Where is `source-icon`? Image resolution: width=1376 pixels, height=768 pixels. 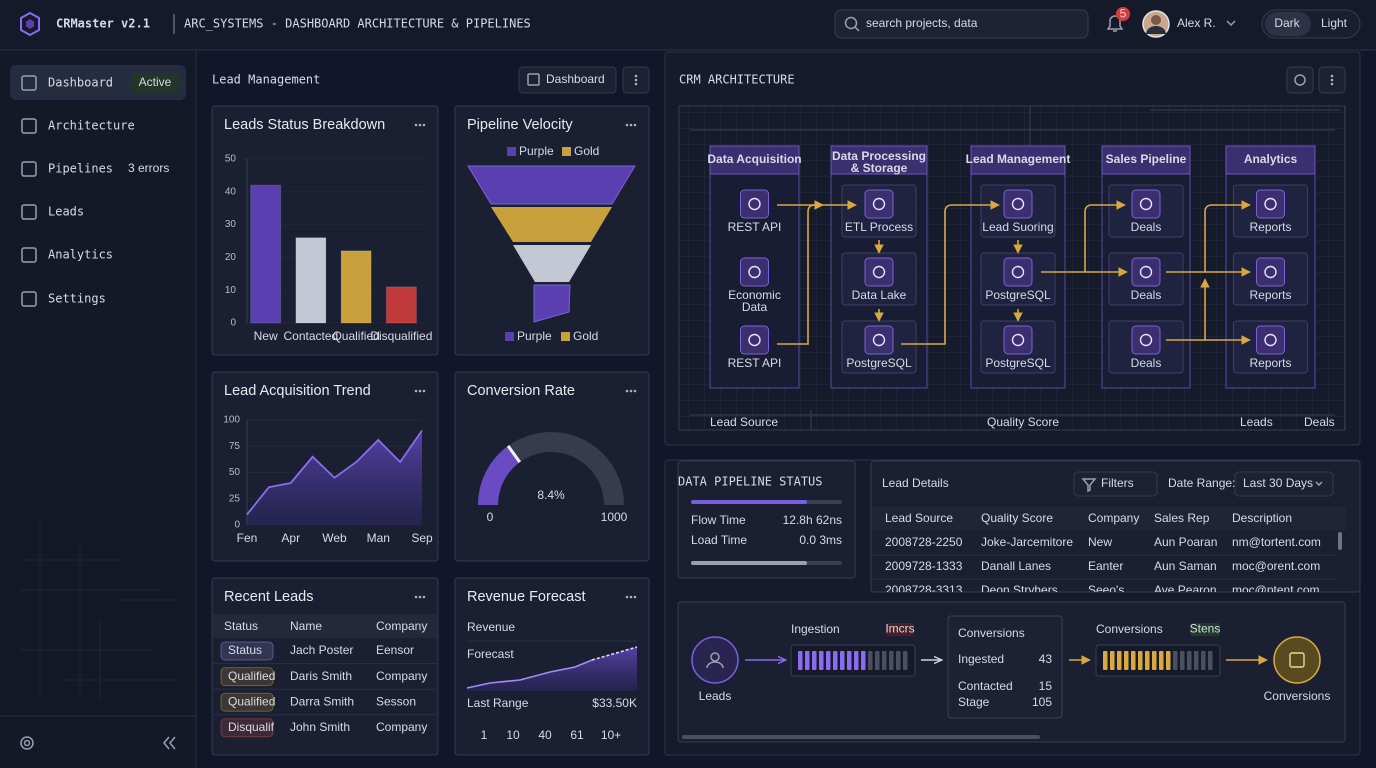
source-icon is located at coordinates (715, 665).